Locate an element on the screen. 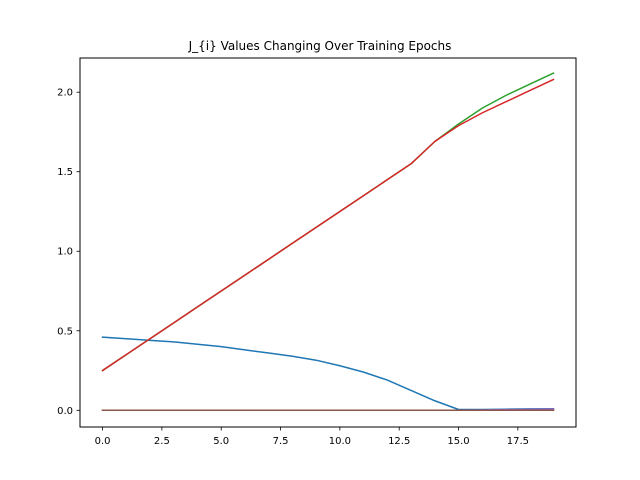  y-tick-label: 0.0 is located at coordinates (65, 411).